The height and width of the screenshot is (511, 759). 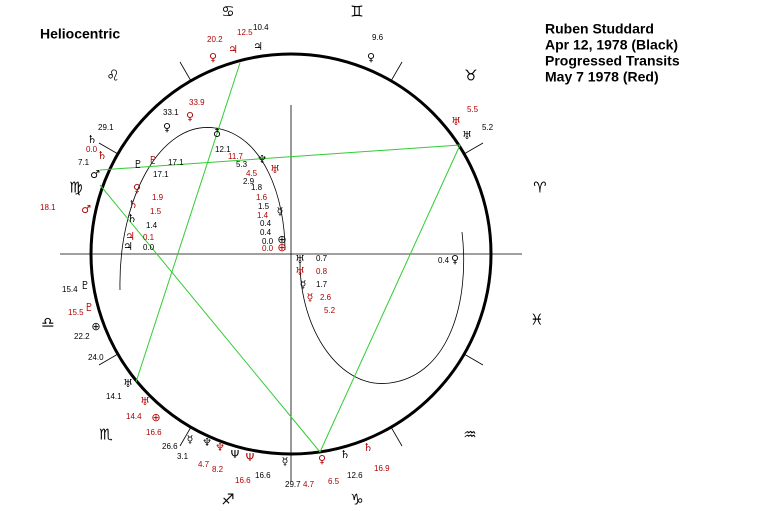 What do you see at coordinates (293, 484) in the screenshot?
I see `position-label: 29.7` at bounding box center [293, 484].